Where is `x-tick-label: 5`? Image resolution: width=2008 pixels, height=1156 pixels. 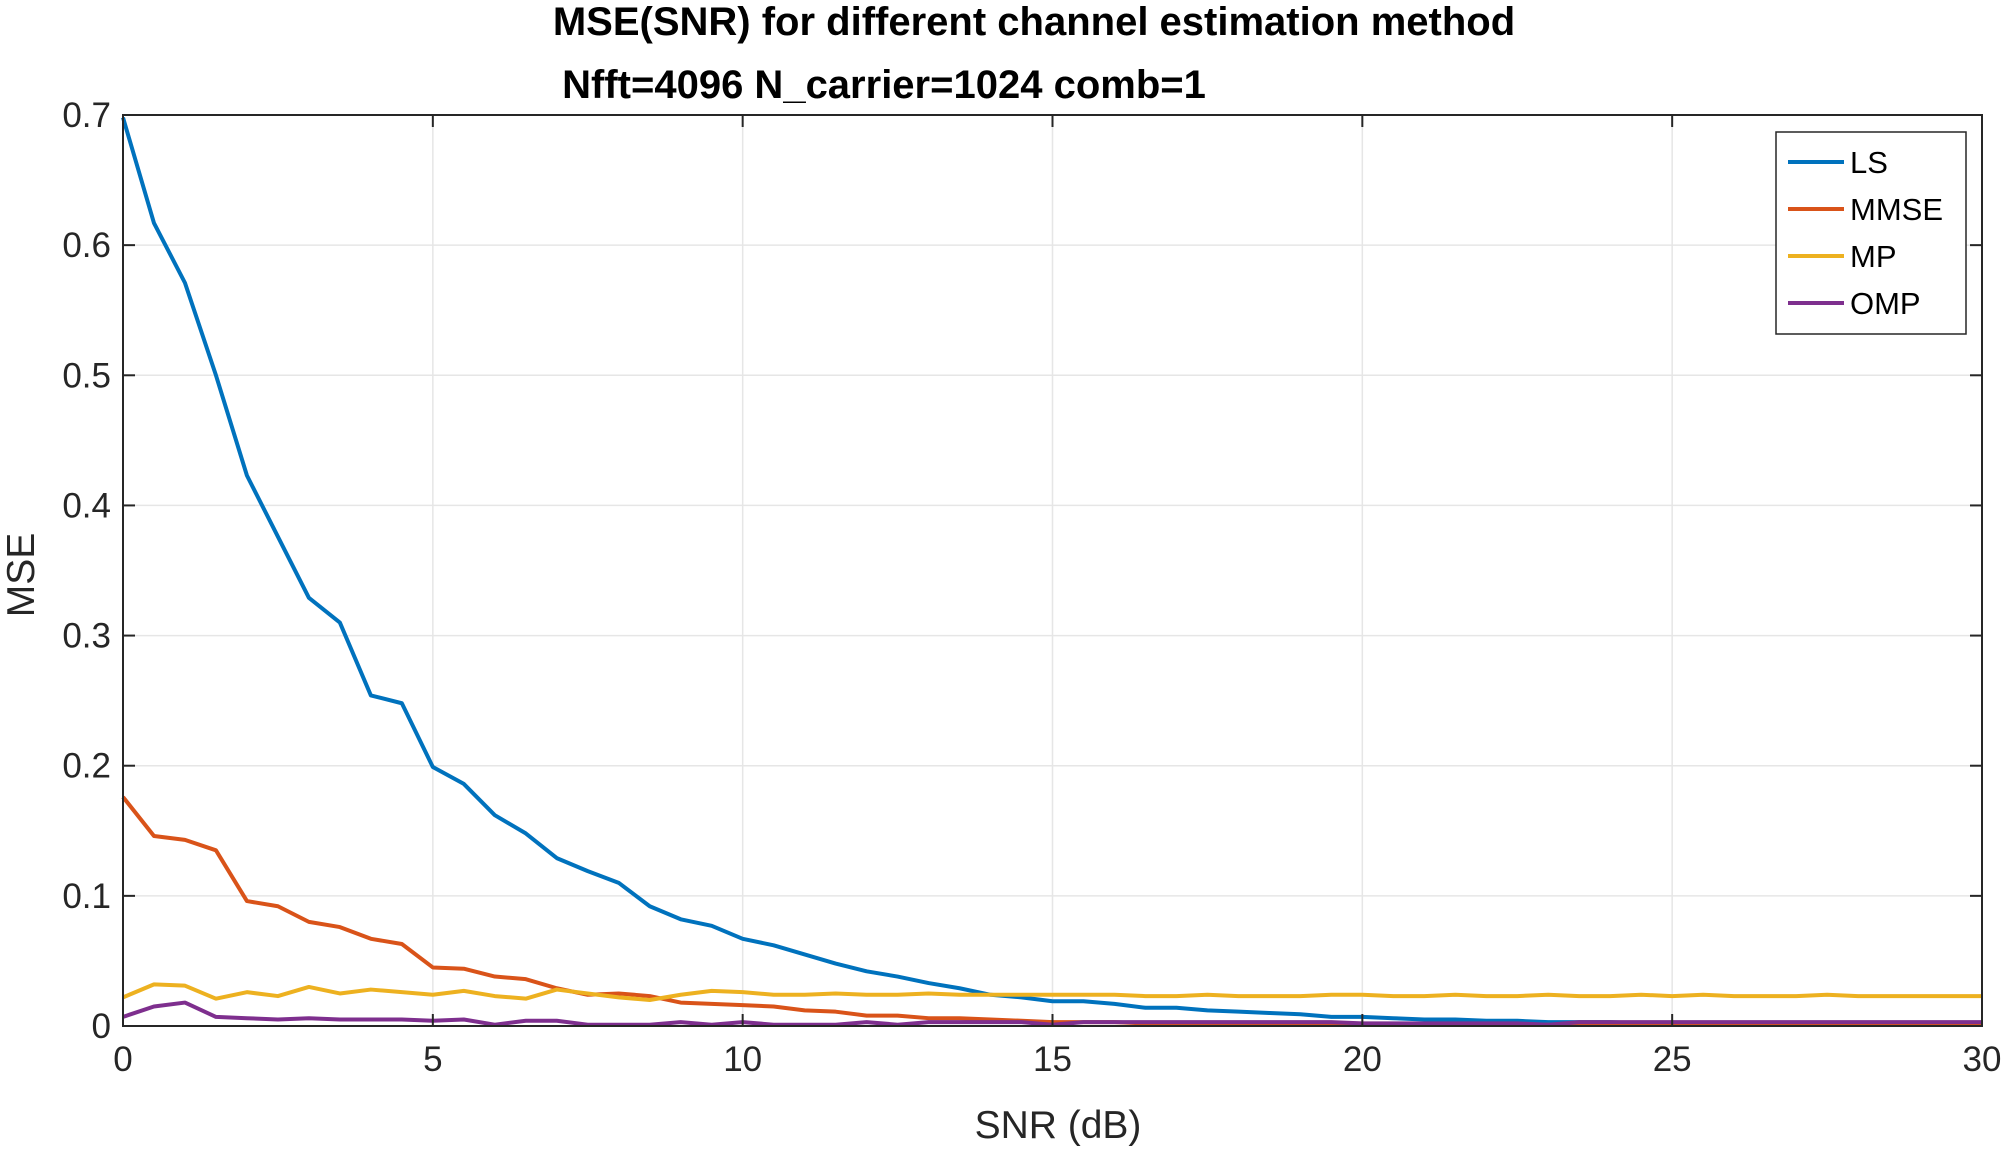 x-tick-label: 5 is located at coordinates (432, 1059).